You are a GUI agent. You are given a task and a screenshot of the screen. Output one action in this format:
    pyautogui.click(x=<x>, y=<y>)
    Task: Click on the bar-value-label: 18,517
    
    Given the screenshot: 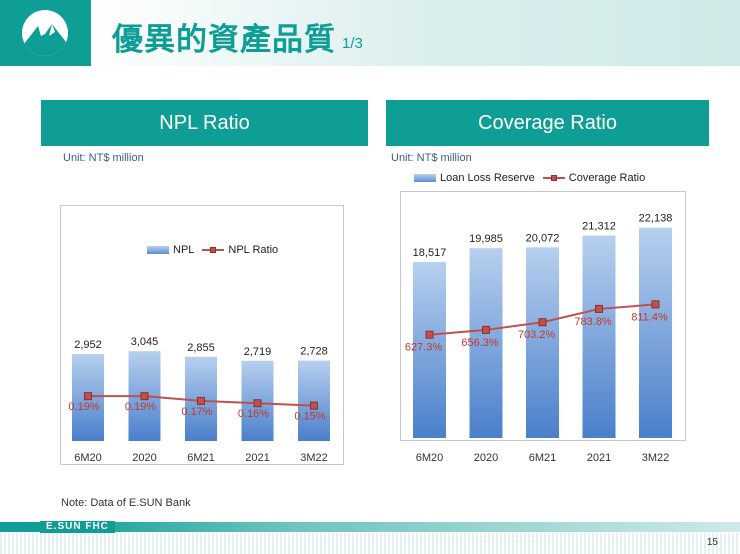 What is the action you would take?
    pyautogui.click(x=430, y=253)
    